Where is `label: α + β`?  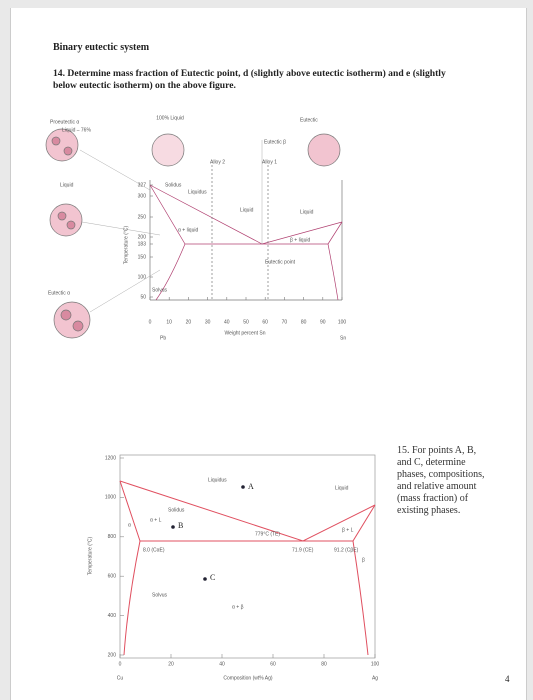 label: α + β is located at coordinates (238, 607).